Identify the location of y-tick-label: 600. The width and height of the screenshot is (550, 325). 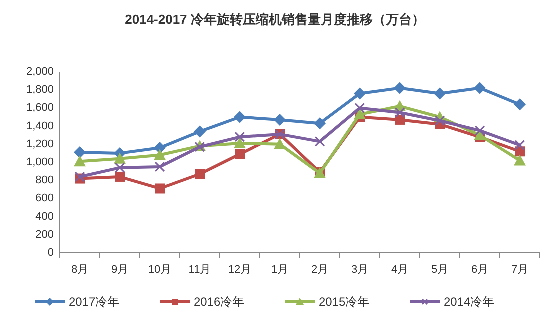
(45, 198).